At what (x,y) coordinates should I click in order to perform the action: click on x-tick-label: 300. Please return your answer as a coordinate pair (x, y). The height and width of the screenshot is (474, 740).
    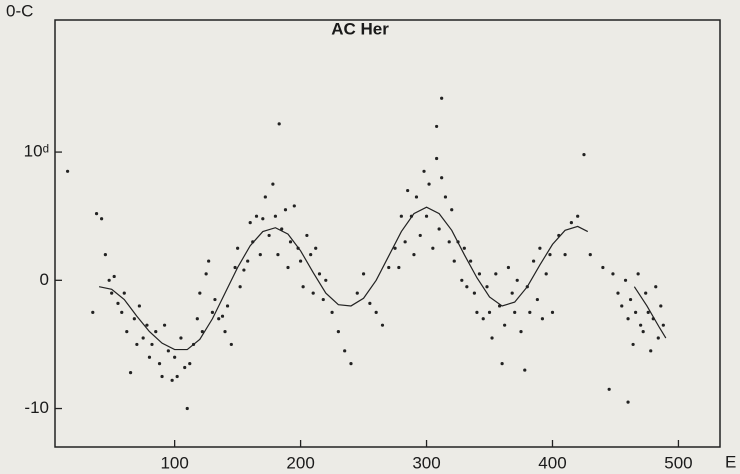
    Looking at the image, I should click on (426, 462).